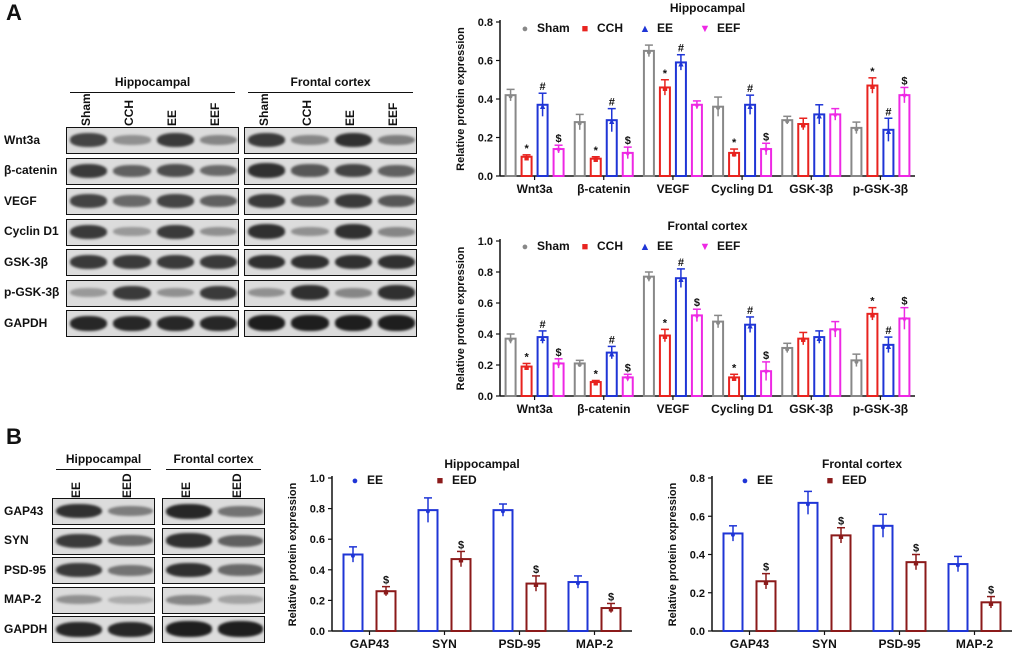 The height and width of the screenshot is (656, 1020). I want to click on x-tick-label: VEGF, so click(673, 409).